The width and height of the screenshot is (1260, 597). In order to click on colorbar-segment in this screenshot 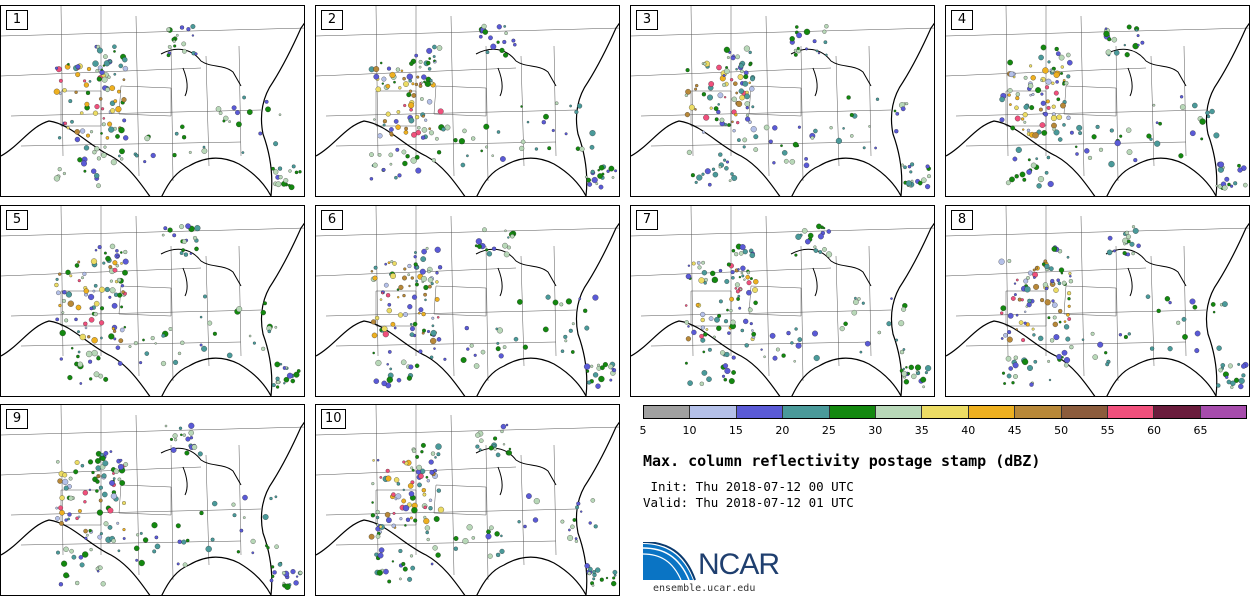, I will do `click(760, 412)`.